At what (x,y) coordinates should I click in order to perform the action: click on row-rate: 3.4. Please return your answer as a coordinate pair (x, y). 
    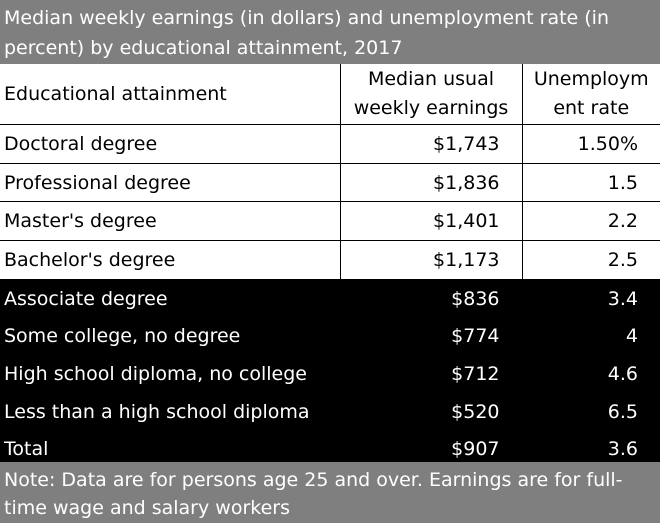
    Looking at the image, I should click on (590, 298).